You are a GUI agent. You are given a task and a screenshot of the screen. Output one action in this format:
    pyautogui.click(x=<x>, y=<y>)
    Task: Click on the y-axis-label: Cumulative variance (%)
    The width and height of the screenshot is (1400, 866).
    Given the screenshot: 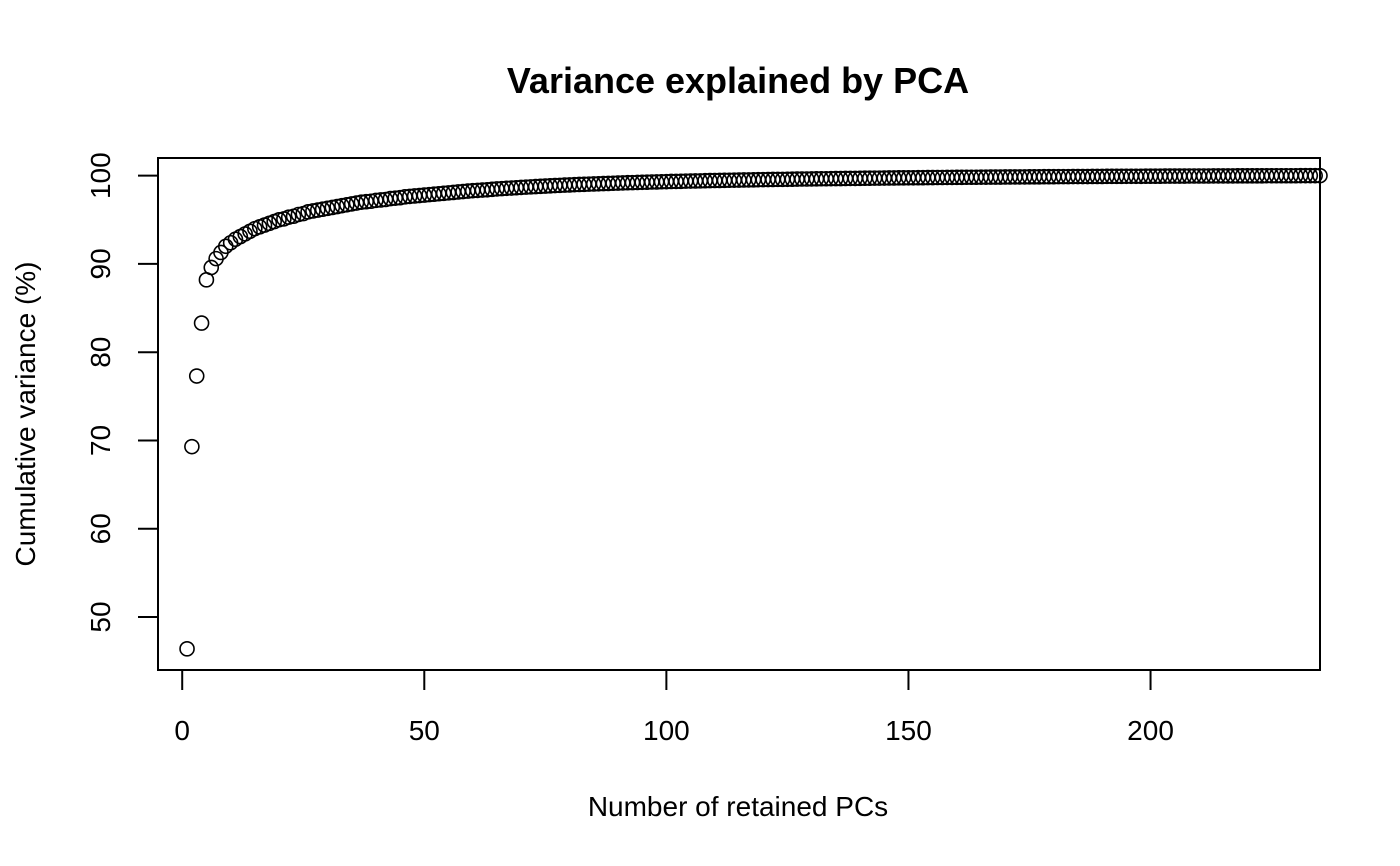 What is the action you would take?
    pyautogui.click(x=25, y=414)
    